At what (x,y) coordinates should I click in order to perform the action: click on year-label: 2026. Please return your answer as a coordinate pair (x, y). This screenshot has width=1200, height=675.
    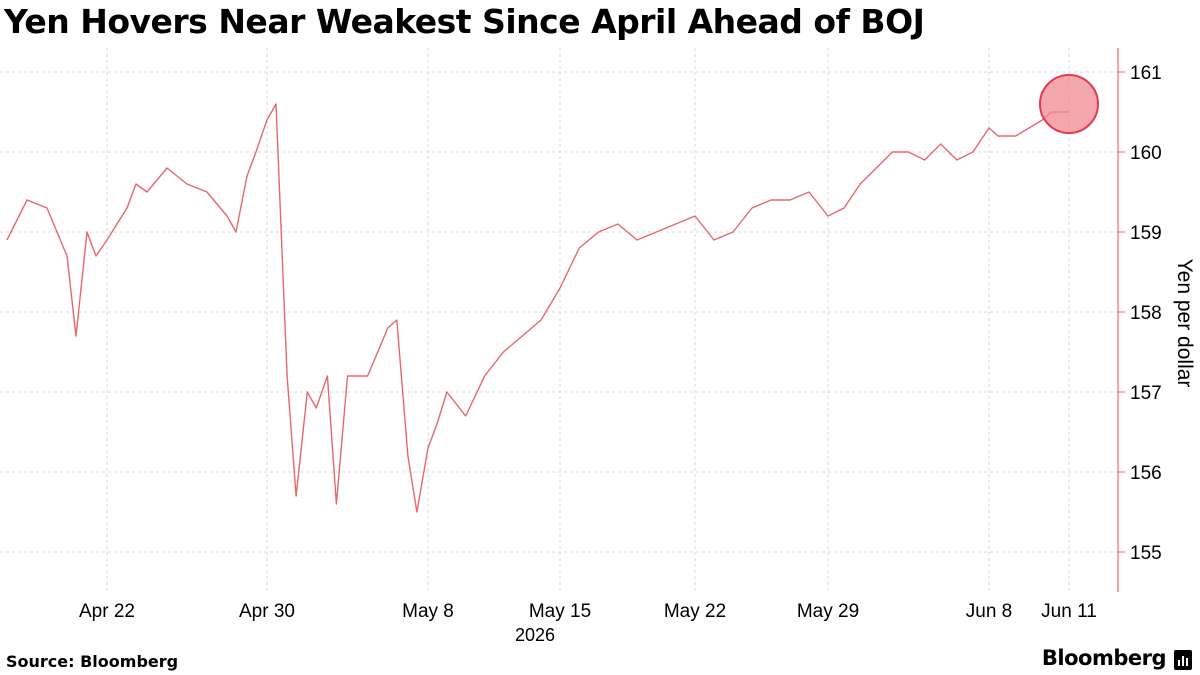
    Looking at the image, I should click on (535, 635).